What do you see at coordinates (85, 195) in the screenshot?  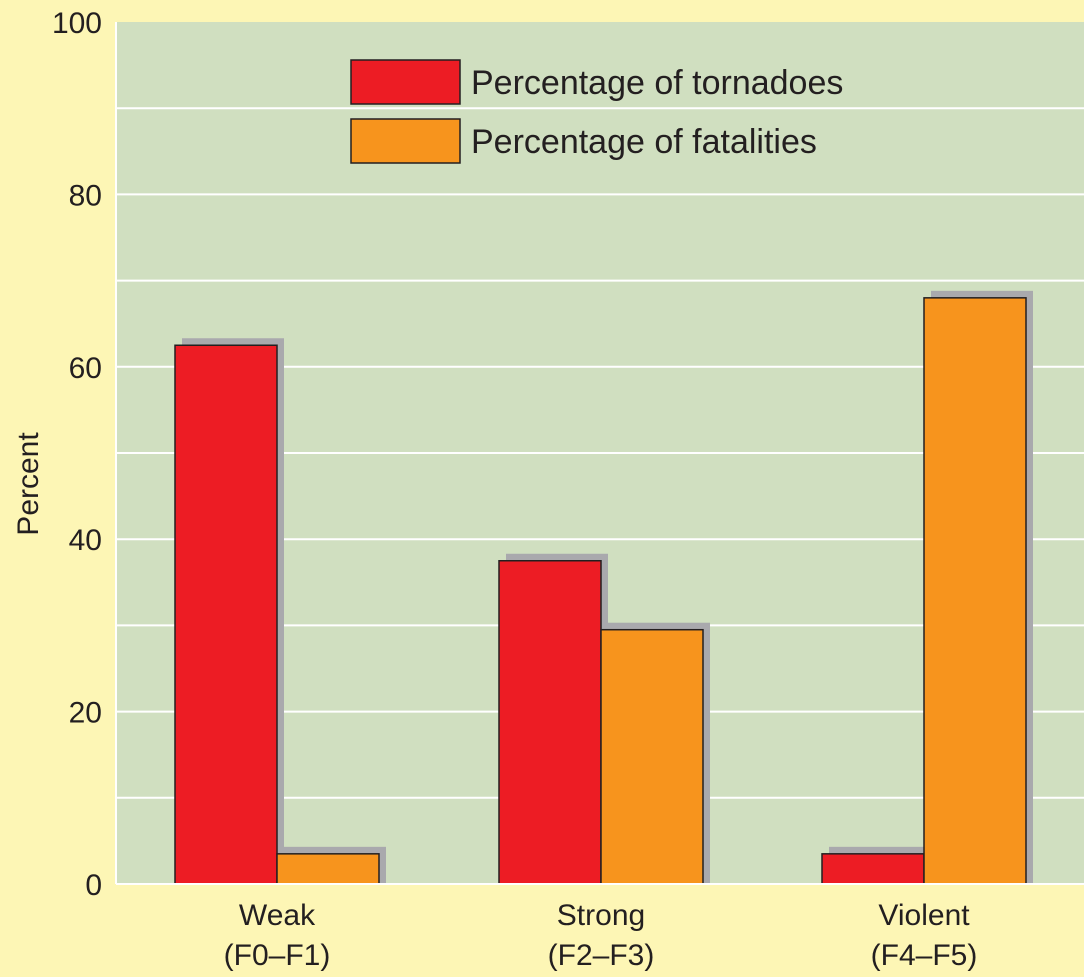 I see `y-tick-label: 80` at bounding box center [85, 195].